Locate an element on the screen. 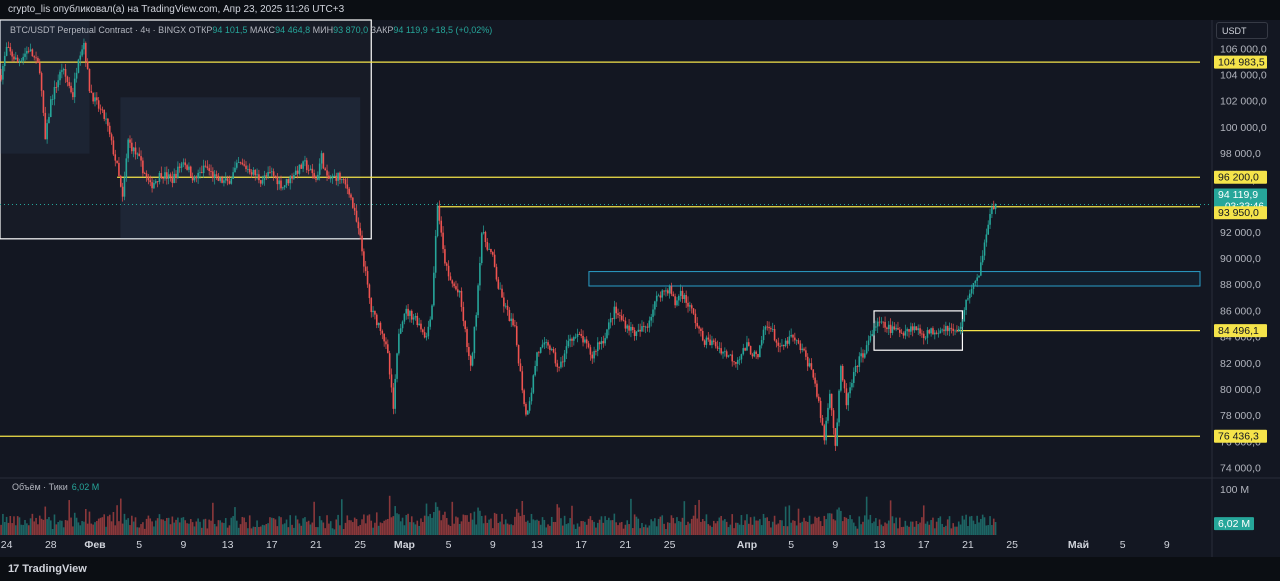 The image size is (1280, 581). symbol-name: BTC/USDT Perpetual Contract · 4ч · BINGX is located at coordinates (98, 30).